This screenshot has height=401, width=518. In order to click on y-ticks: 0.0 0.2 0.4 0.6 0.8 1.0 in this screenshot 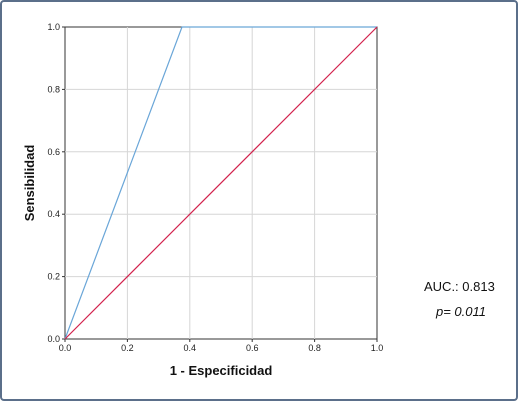, I will do `click(56, 183)`.